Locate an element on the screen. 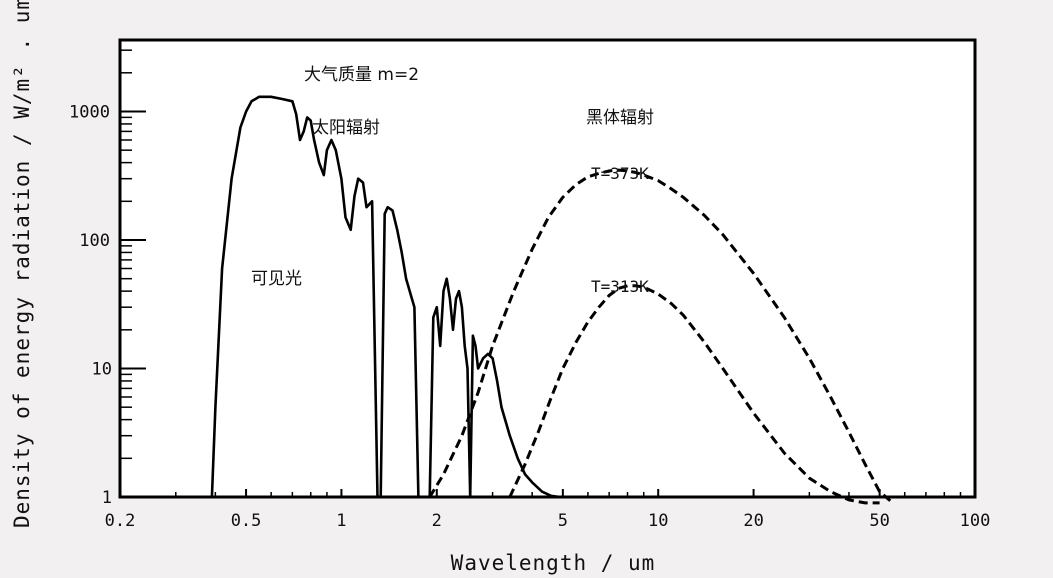  x-tick-label: 2 is located at coordinates (437, 521).